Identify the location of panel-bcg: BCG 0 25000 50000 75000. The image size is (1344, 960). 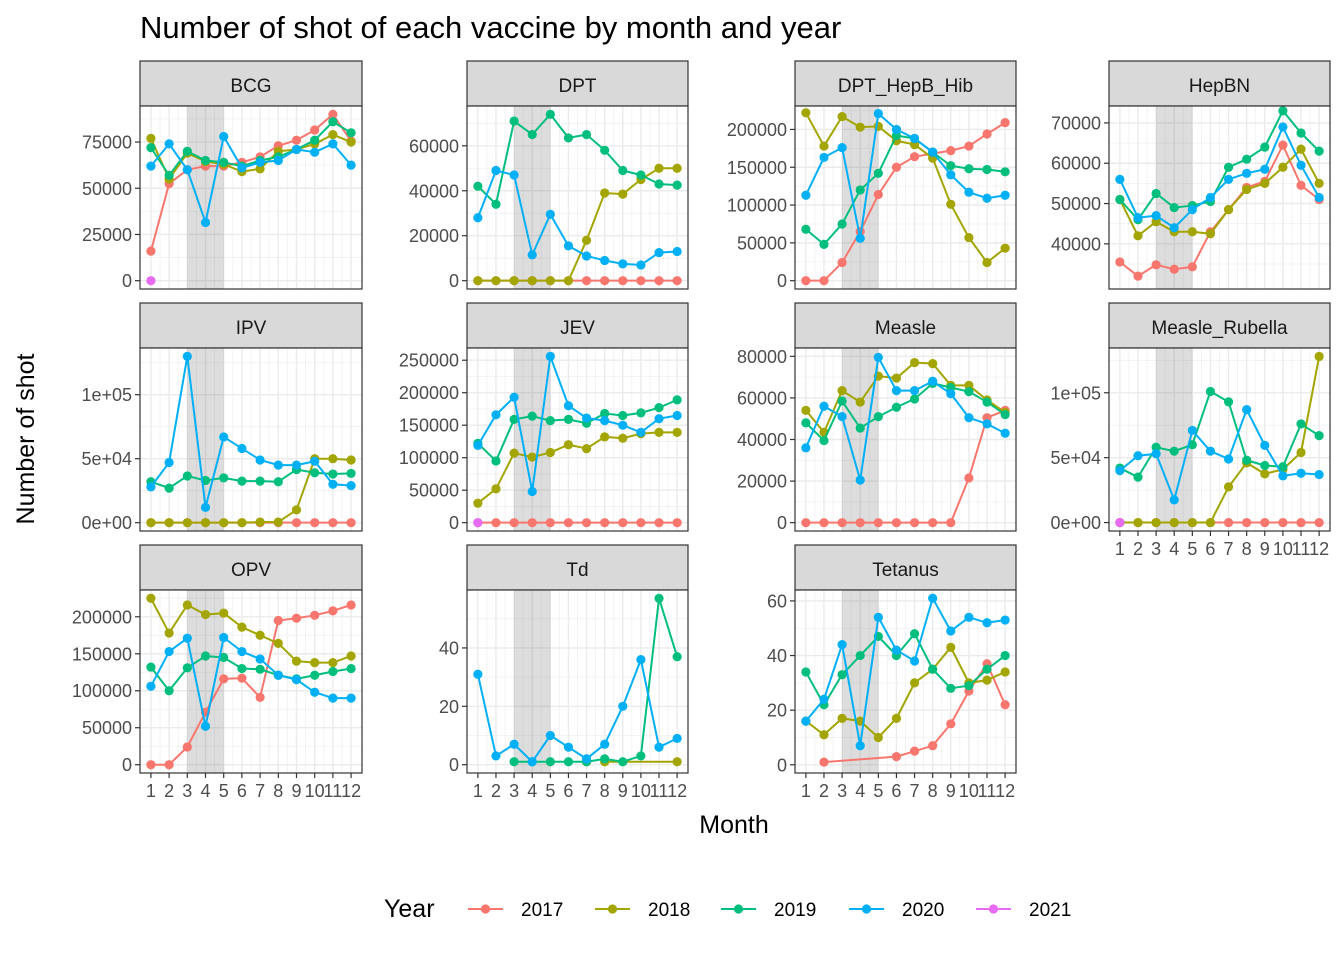
(222, 175).